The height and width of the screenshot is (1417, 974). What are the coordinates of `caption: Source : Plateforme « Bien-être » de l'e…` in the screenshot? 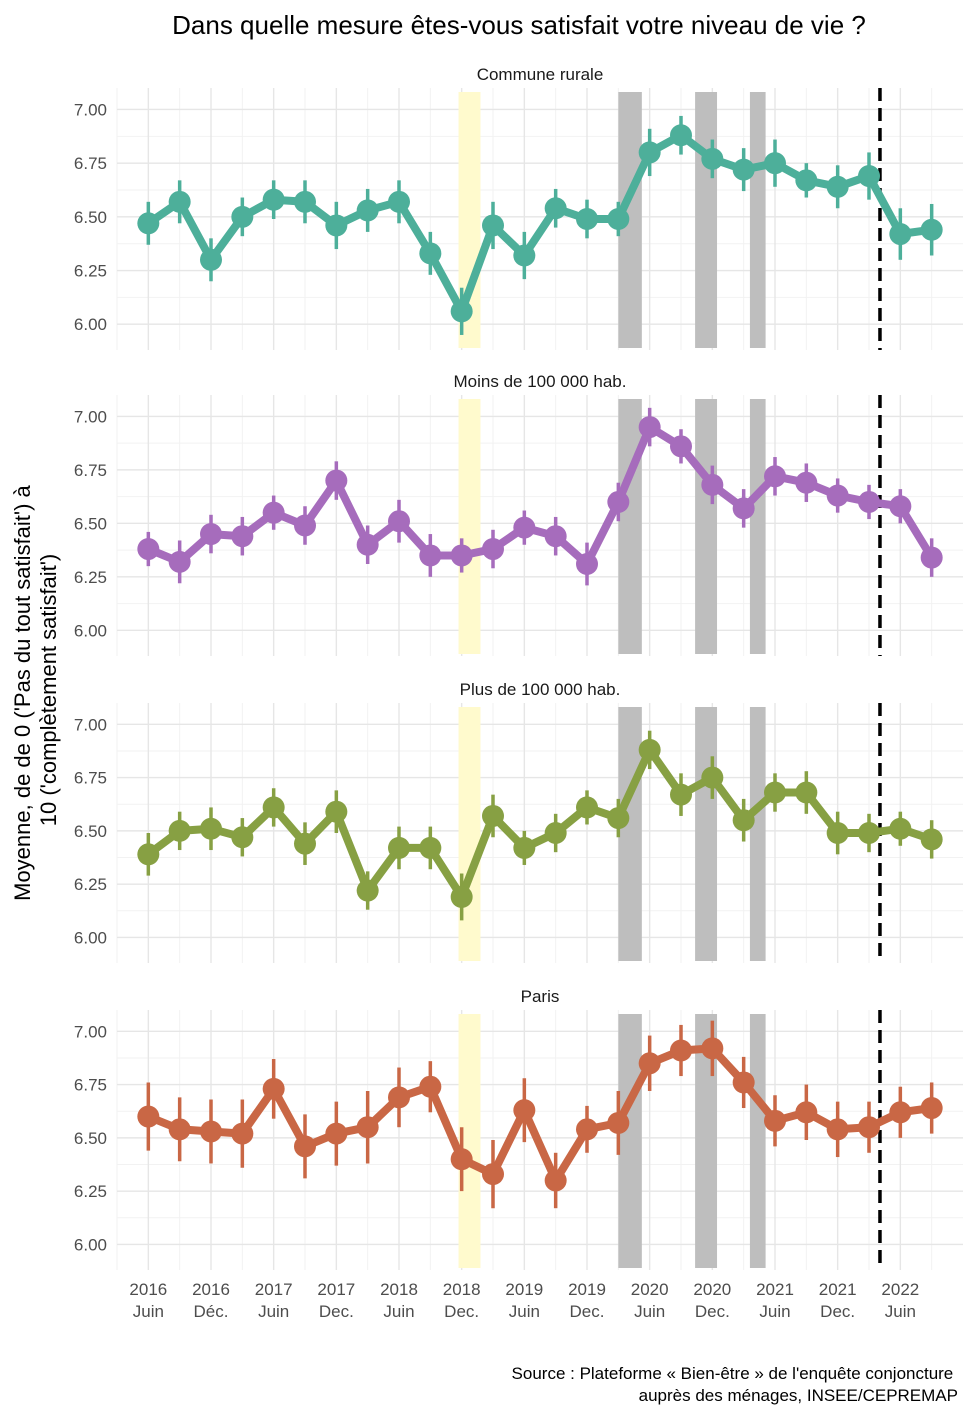 It's located at (735, 1384).